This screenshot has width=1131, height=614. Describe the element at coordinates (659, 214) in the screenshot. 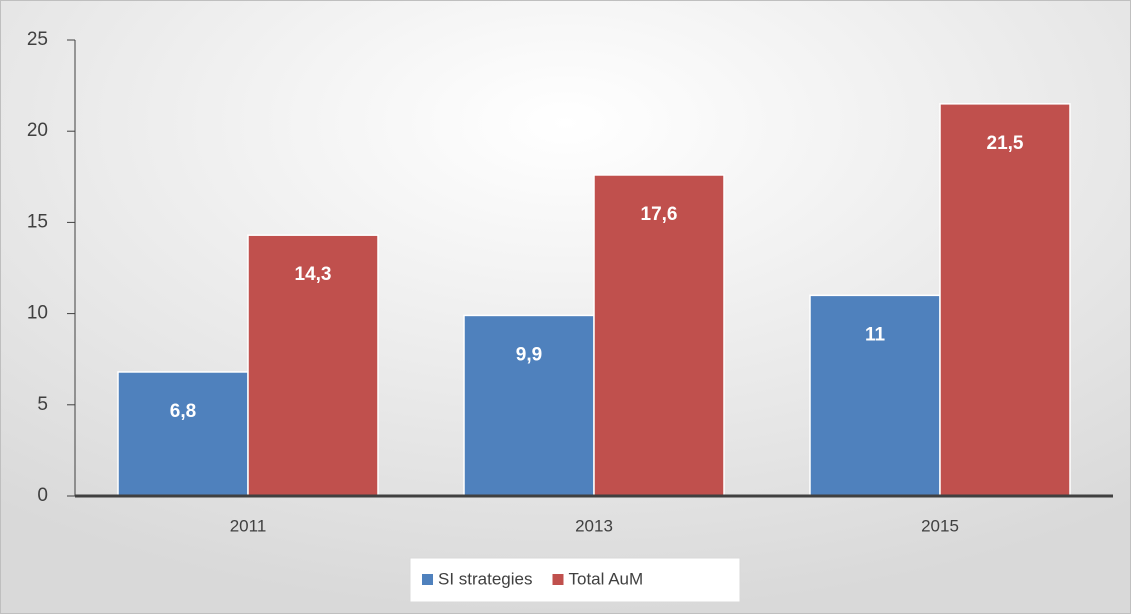

I see `data-label: 17,6` at that location.